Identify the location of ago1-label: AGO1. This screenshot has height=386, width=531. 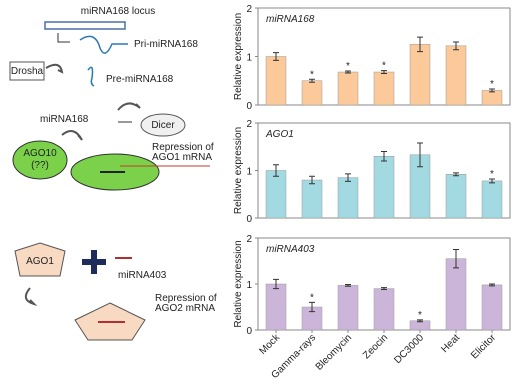
(40, 261).